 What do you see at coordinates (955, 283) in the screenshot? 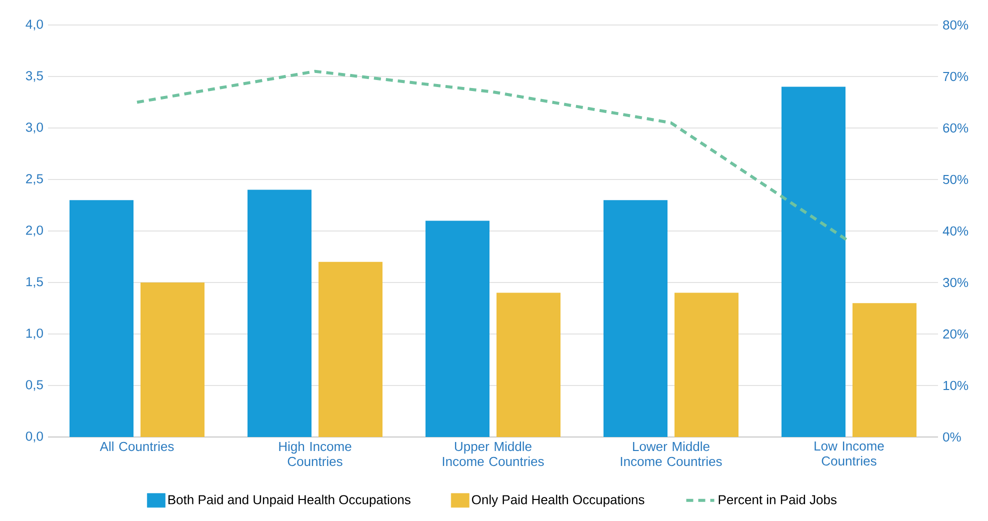
I see `y2-tick-label: 30%` at bounding box center [955, 283].